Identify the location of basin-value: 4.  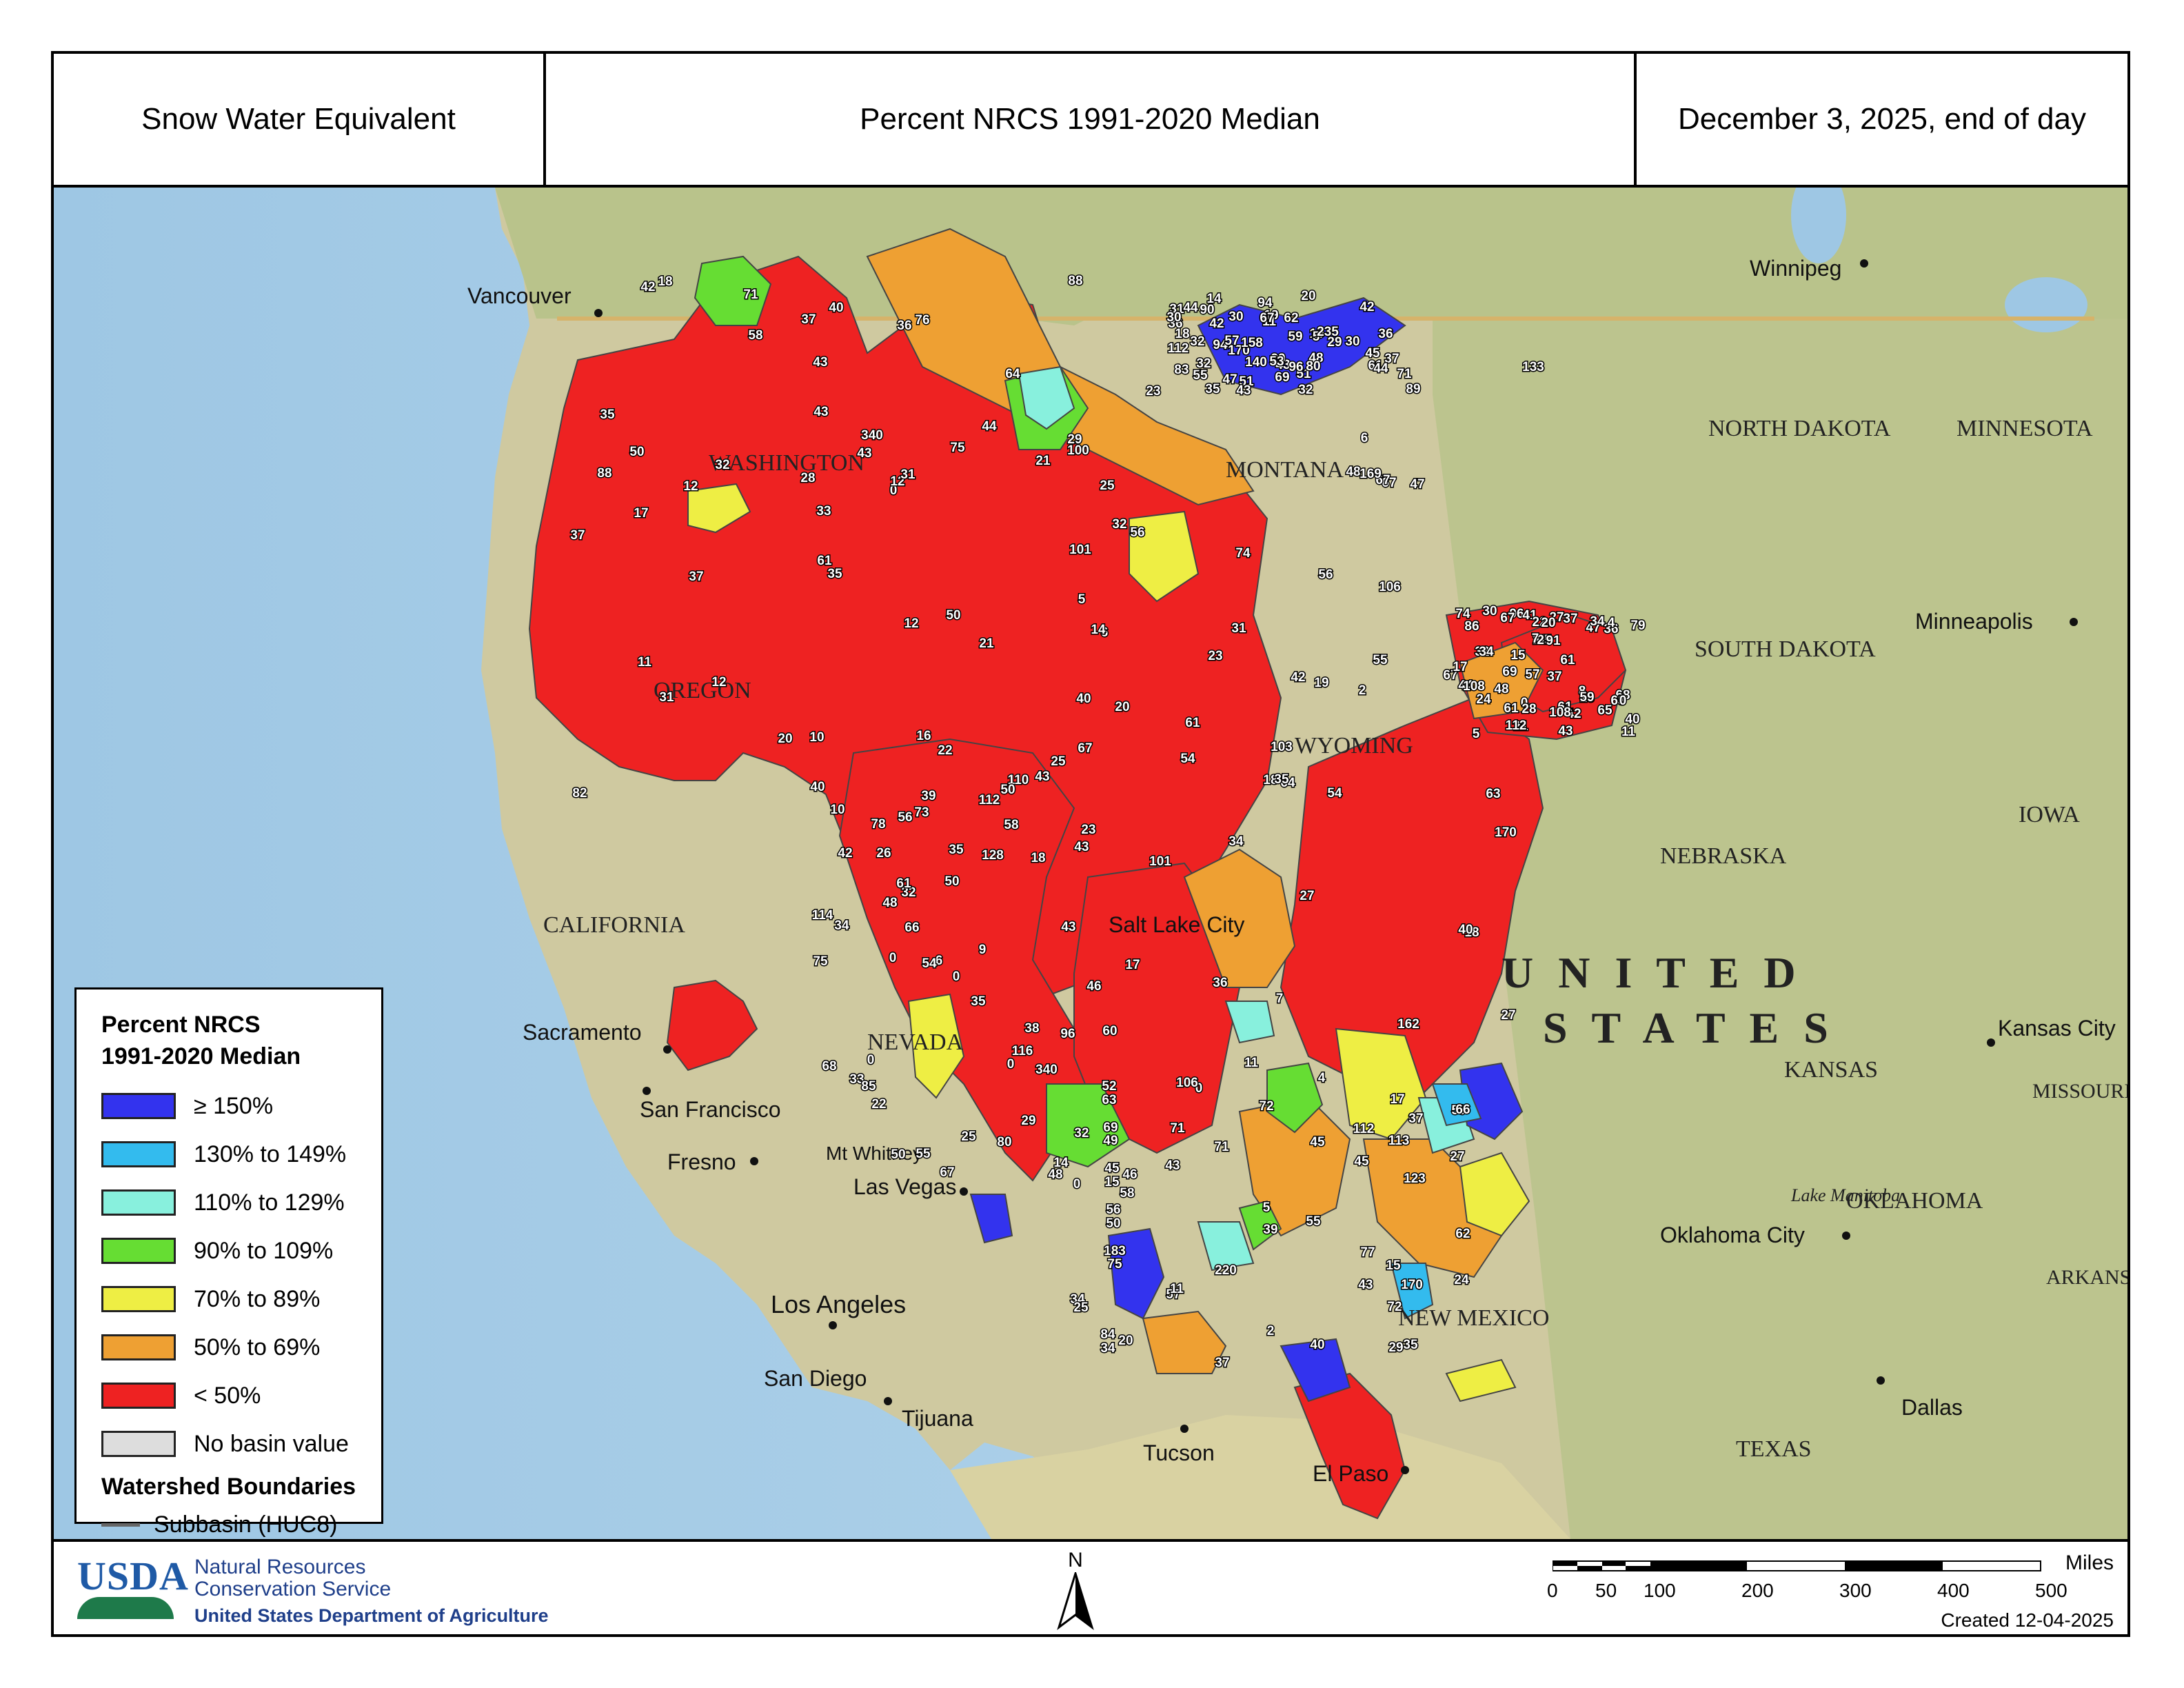
(1322, 1078).